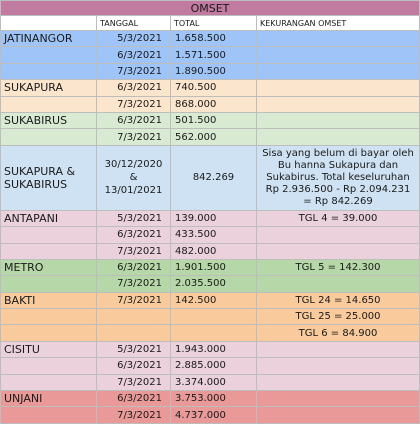  What do you see at coordinates (338, 267) in the screenshot?
I see `kekurangan-cell: TGL 5 = 142.300` at bounding box center [338, 267].